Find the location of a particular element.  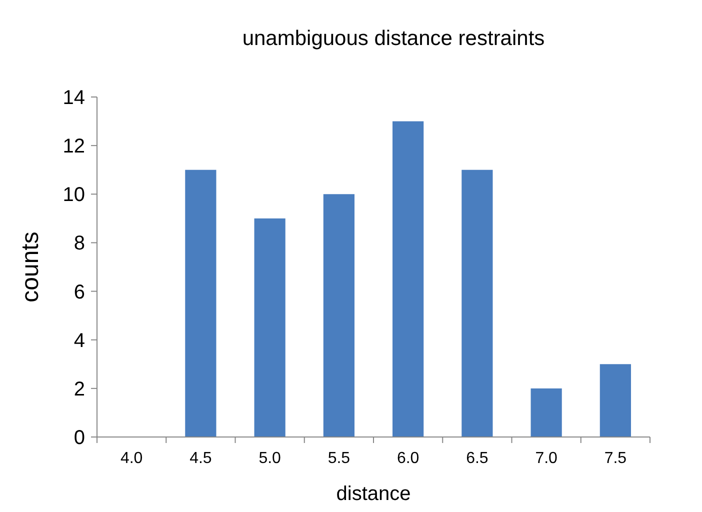

y-tick-label: 0 is located at coordinates (79, 438).